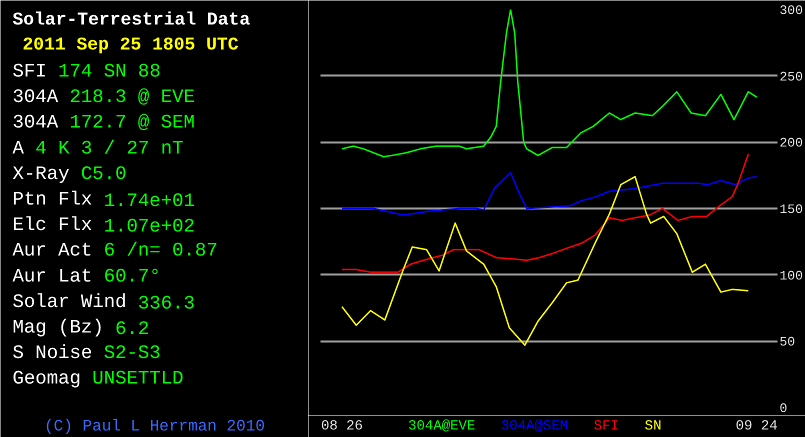 This screenshot has width=805, height=437. Describe the element at coordinates (103, 173) in the screenshot. I see `text: C5.0` at that location.